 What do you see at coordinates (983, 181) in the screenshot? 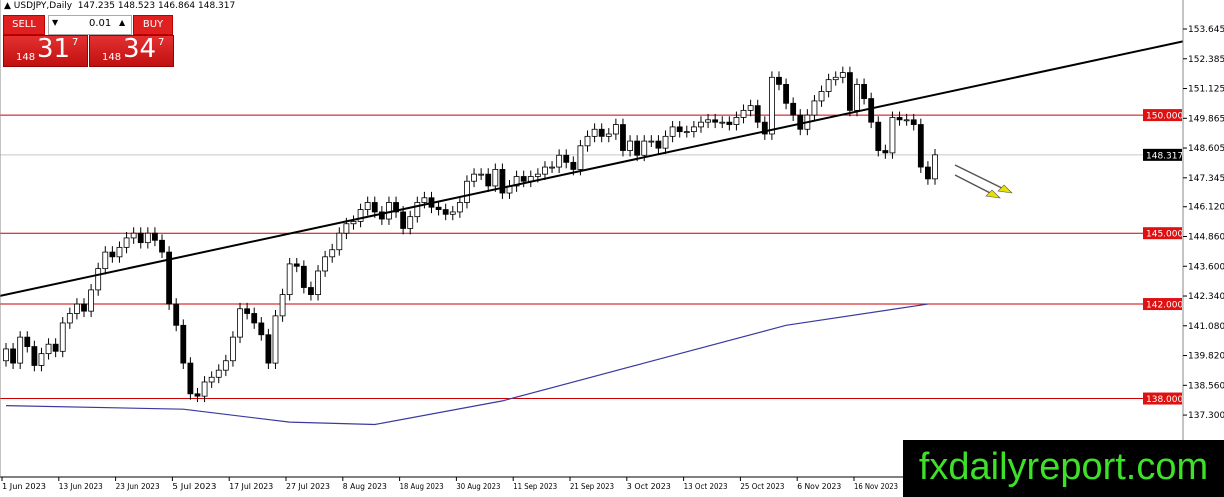
I see `down-arrows-annotation` at bounding box center [983, 181].